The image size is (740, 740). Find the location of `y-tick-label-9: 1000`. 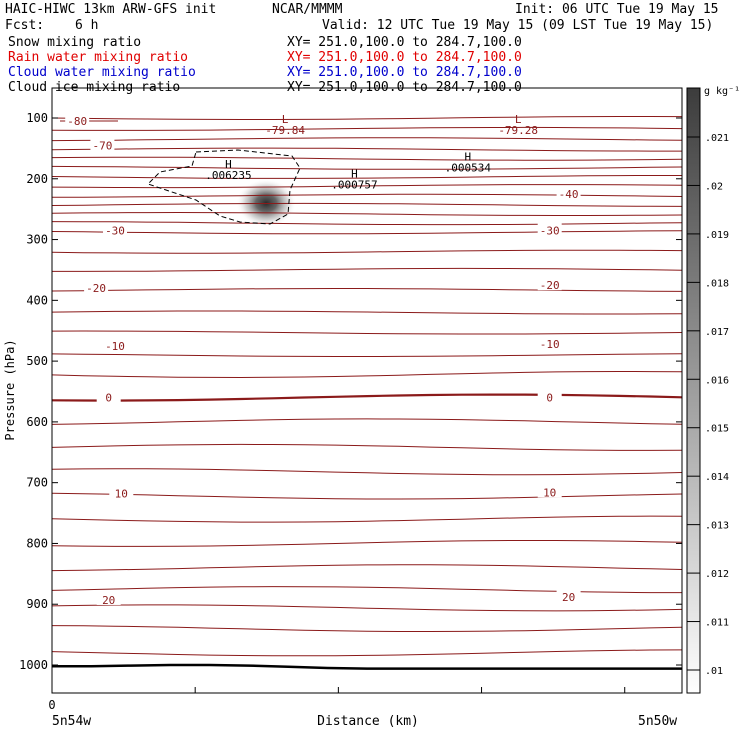

y-tick-label-9: 1000 is located at coordinates (33, 665).